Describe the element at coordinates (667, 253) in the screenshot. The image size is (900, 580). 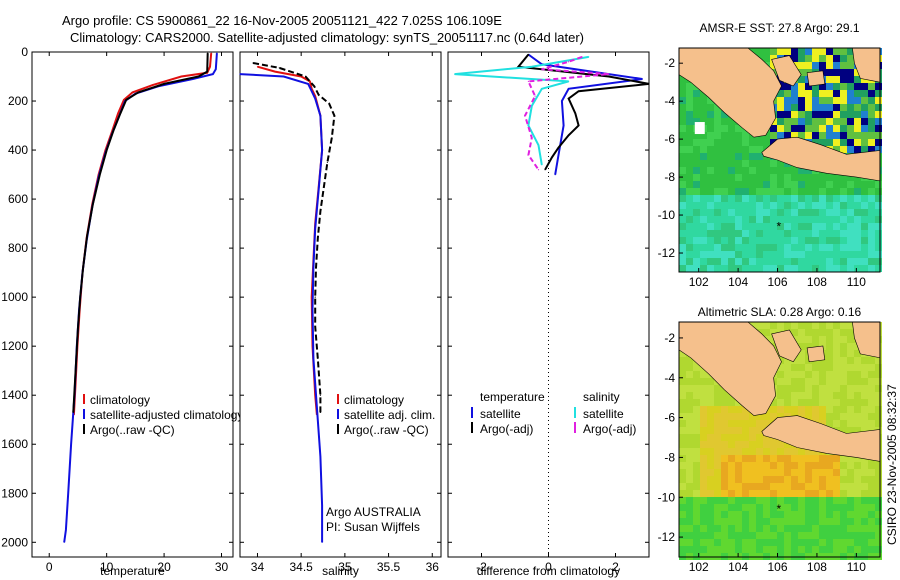
I see `y-tick-label: -12` at that location.